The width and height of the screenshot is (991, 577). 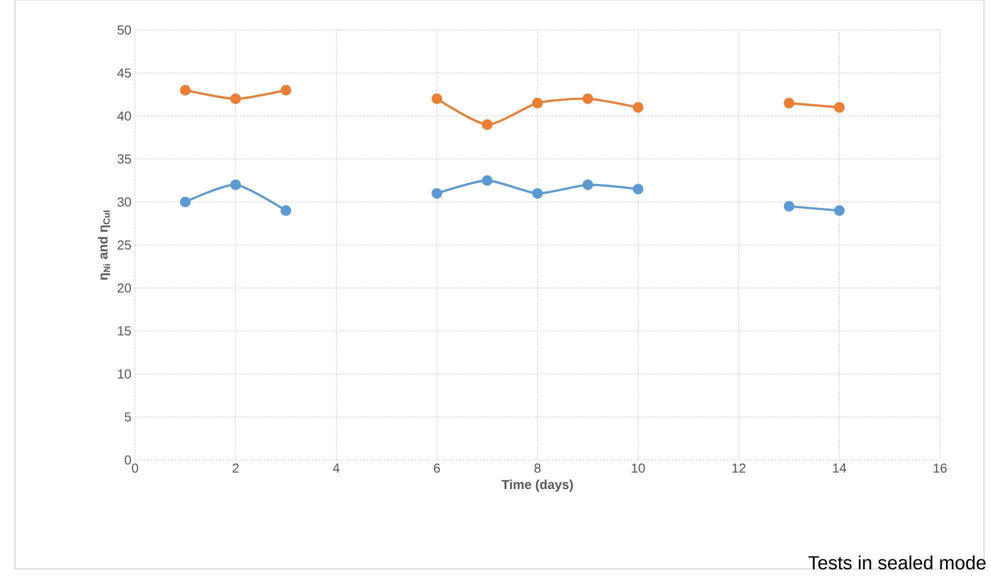 What do you see at coordinates (537, 468) in the screenshot?
I see `x-tick-label: 8` at bounding box center [537, 468].